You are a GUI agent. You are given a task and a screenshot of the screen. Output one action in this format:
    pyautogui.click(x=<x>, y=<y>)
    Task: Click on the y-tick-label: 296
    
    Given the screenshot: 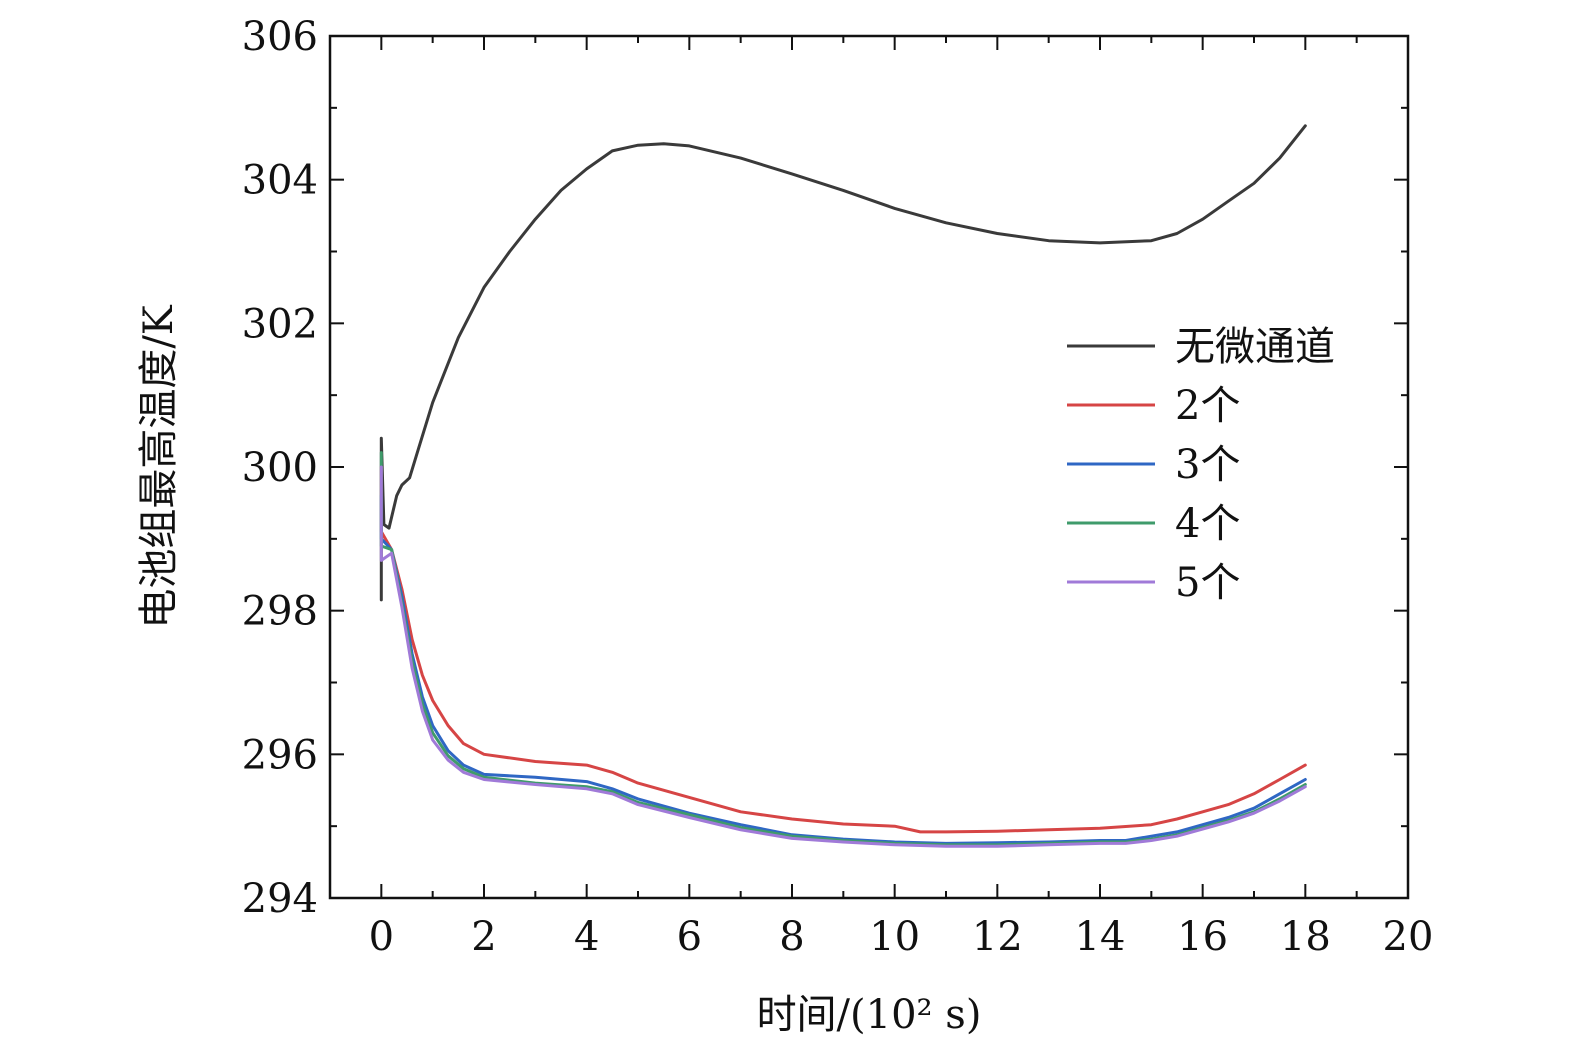 What is the action you would take?
    pyautogui.click(x=280, y=755)
    